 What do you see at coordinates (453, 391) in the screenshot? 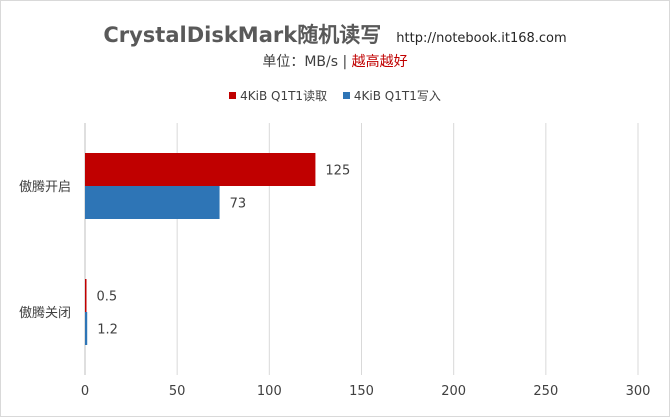
I see `x-tick-label-4: 200` at bounding box center [453, 391].